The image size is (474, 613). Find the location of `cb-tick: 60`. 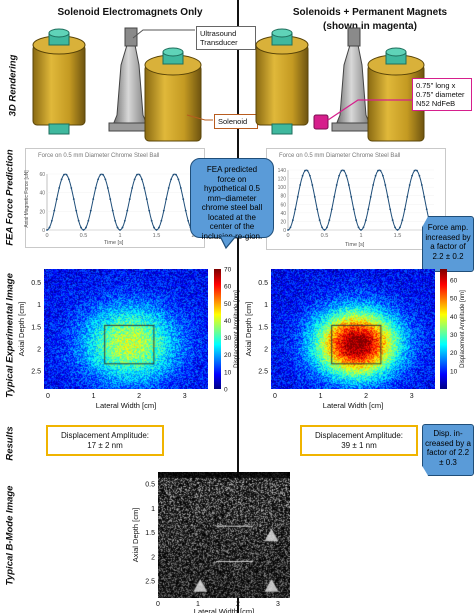

cb-tick: 60 is located at coordinates (454, 280).